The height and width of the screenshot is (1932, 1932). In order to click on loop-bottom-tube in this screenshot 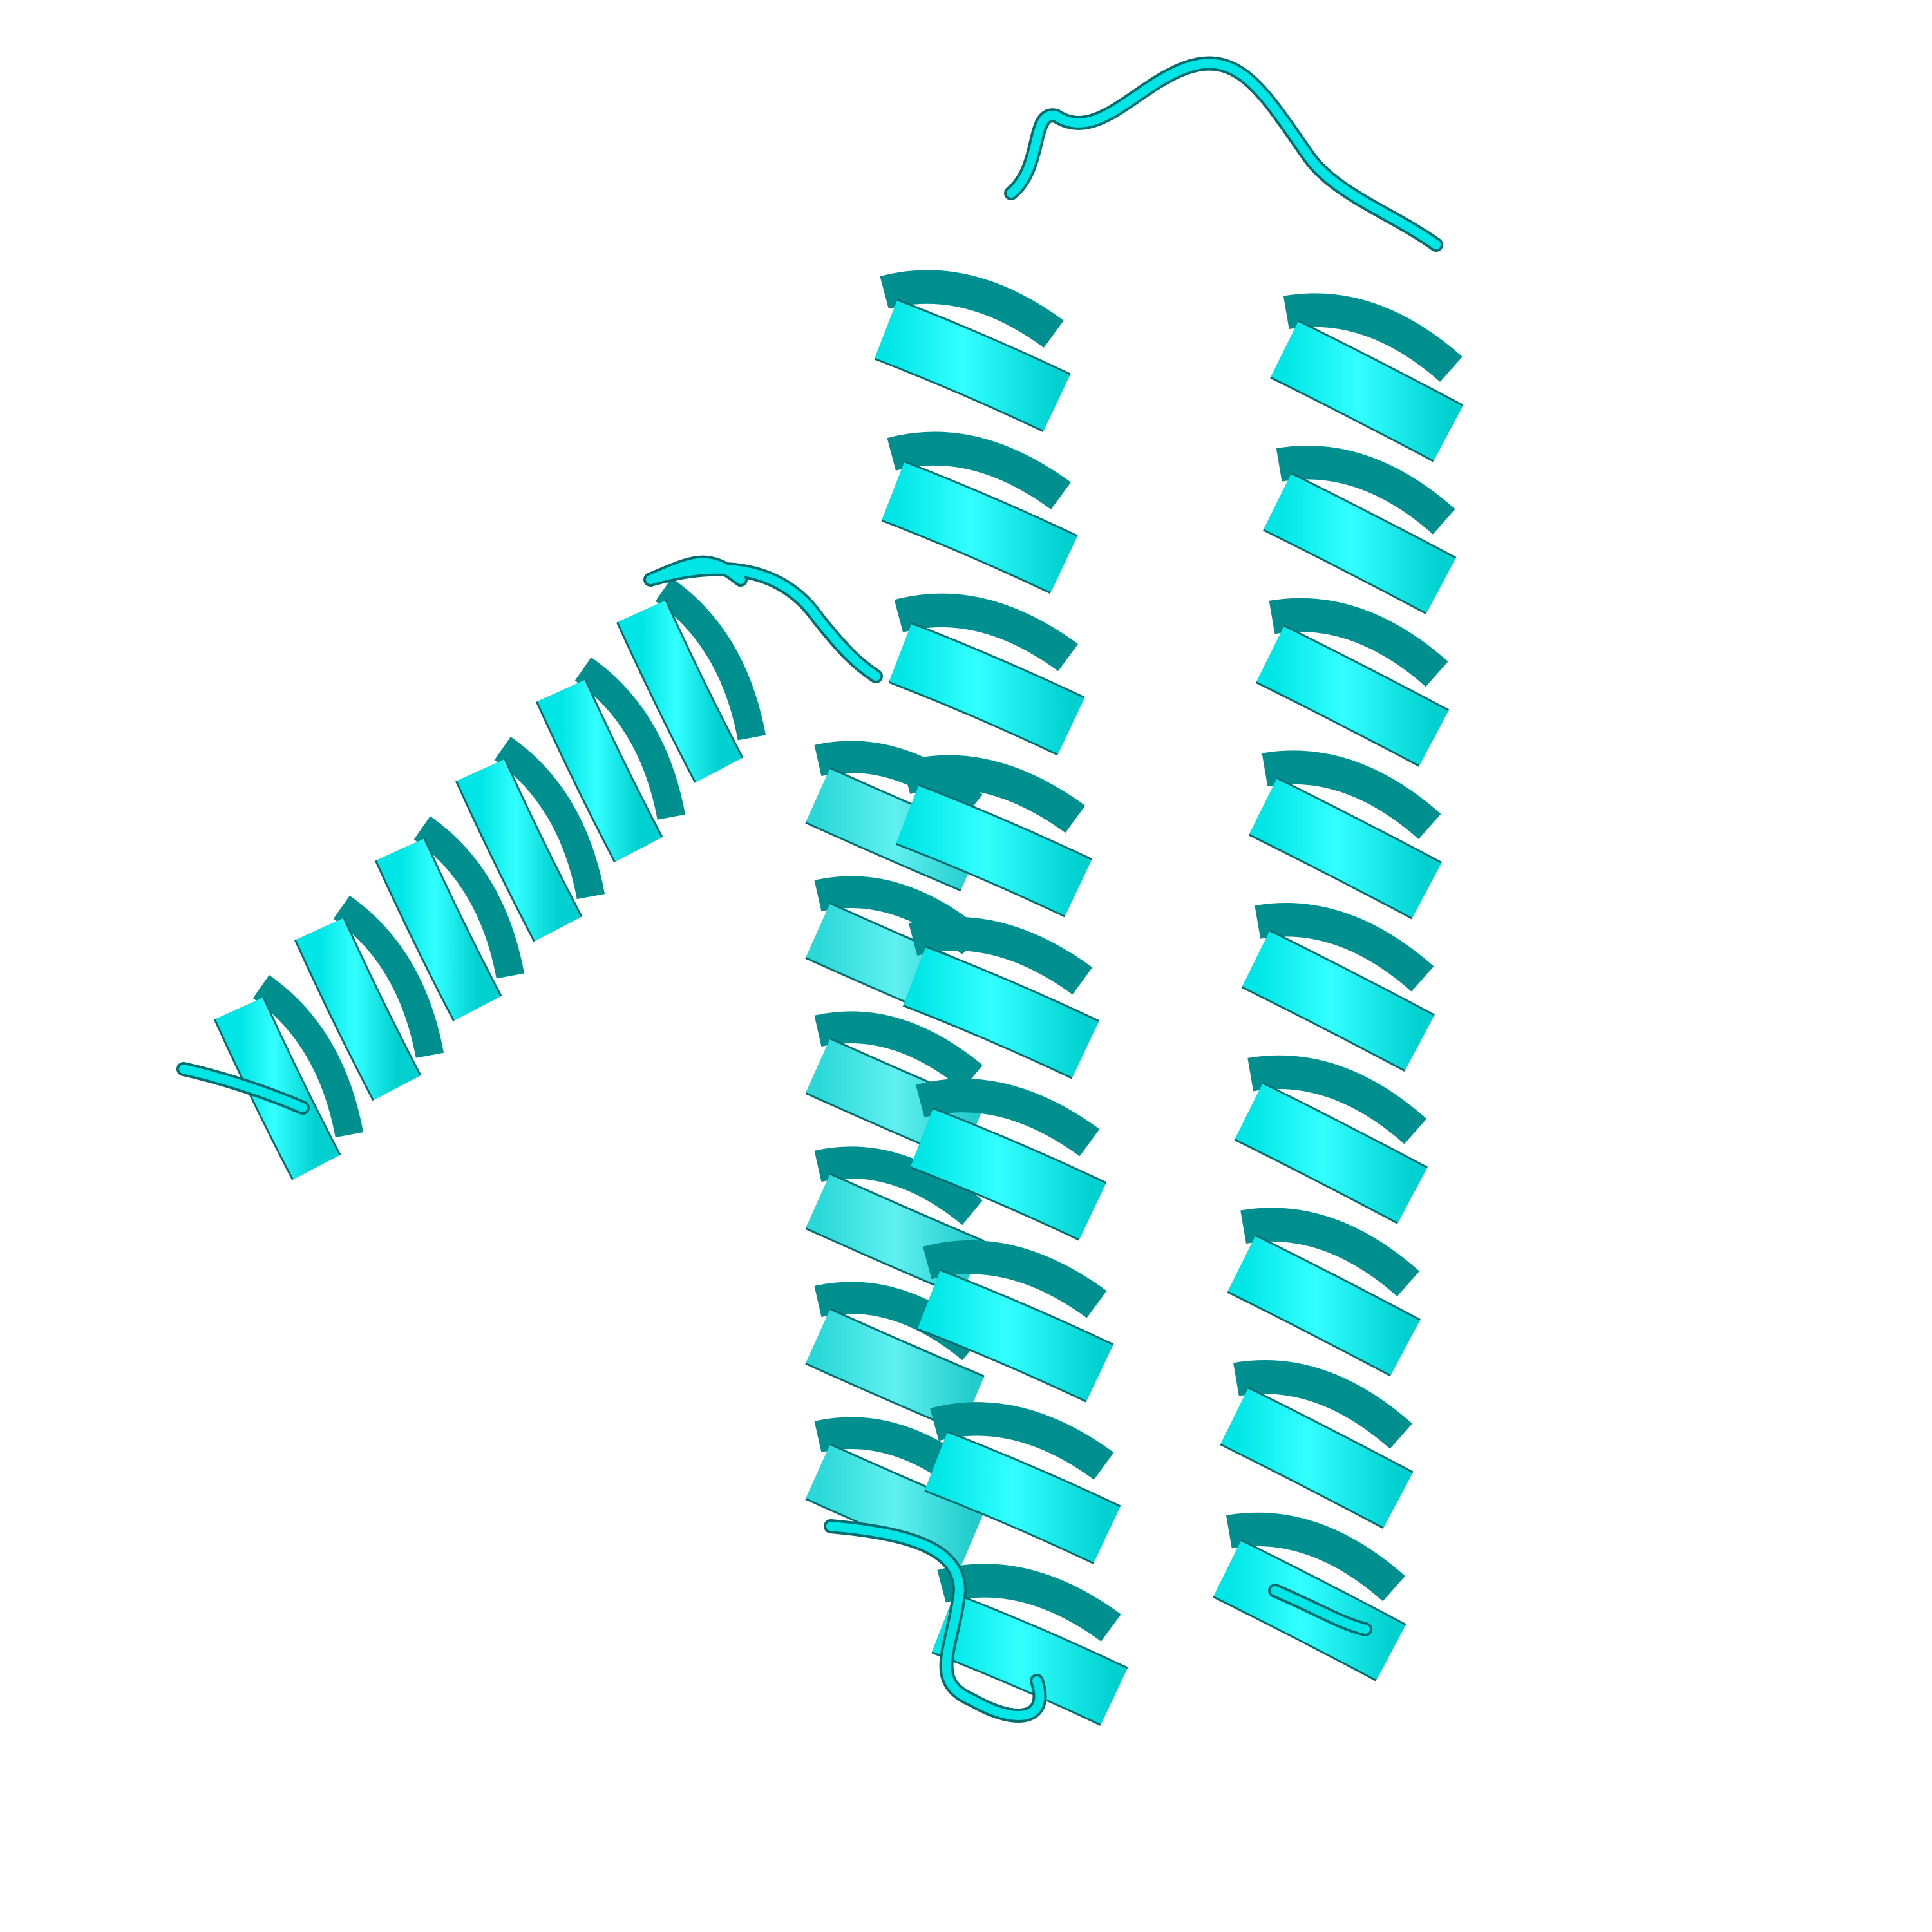, I will do `click(936, 1621)`.